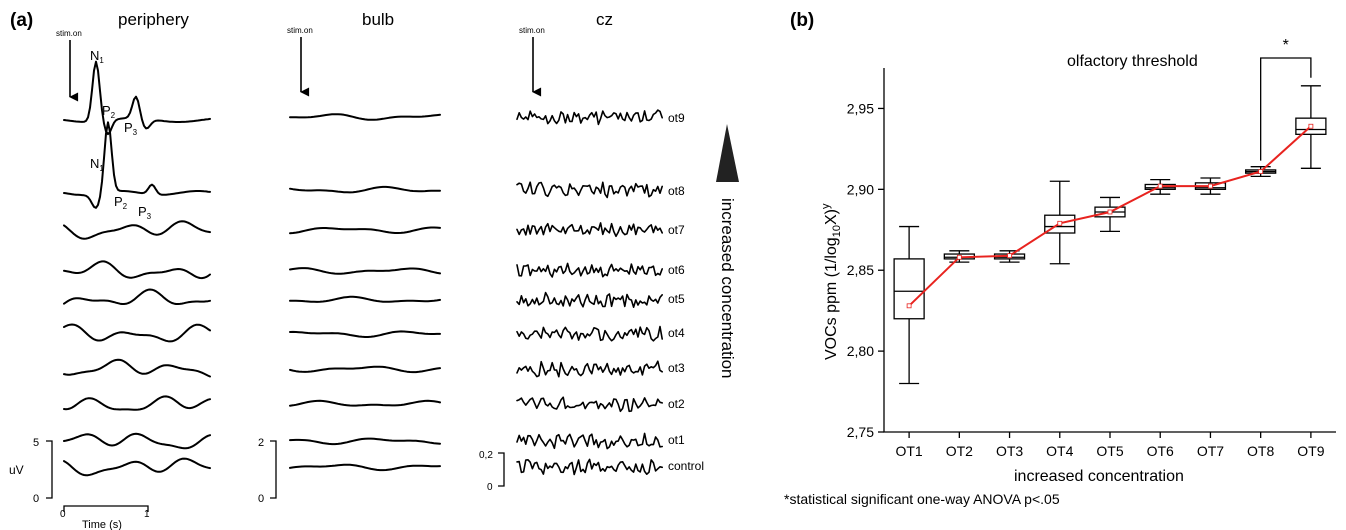  I want to click on concentration-caption: increased concentration, so click(727, 288).